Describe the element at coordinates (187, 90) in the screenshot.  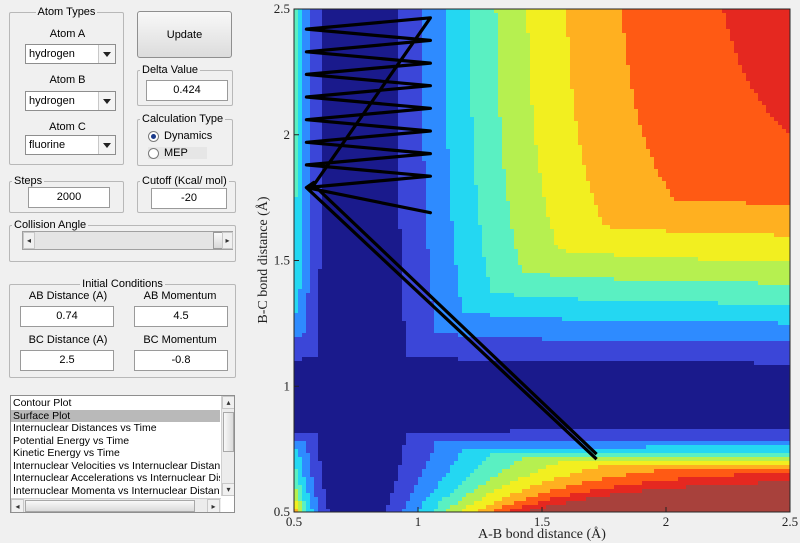
I see `delta-value-input: 0.424` at that location.